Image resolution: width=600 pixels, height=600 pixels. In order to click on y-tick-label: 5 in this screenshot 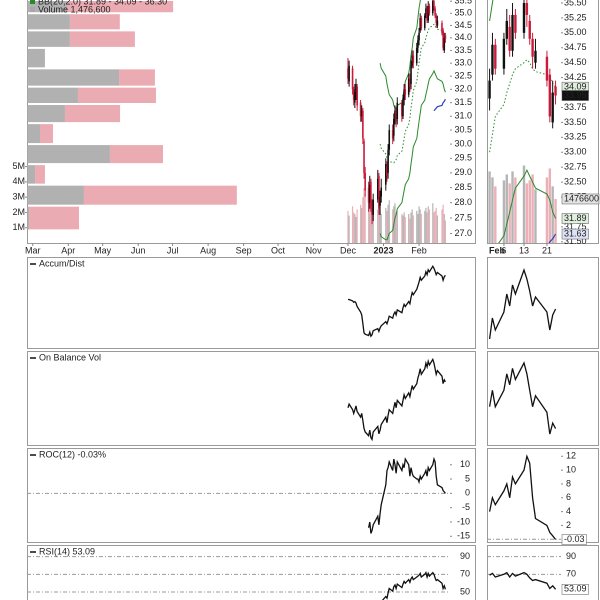, I will do `click(467, 478)`.